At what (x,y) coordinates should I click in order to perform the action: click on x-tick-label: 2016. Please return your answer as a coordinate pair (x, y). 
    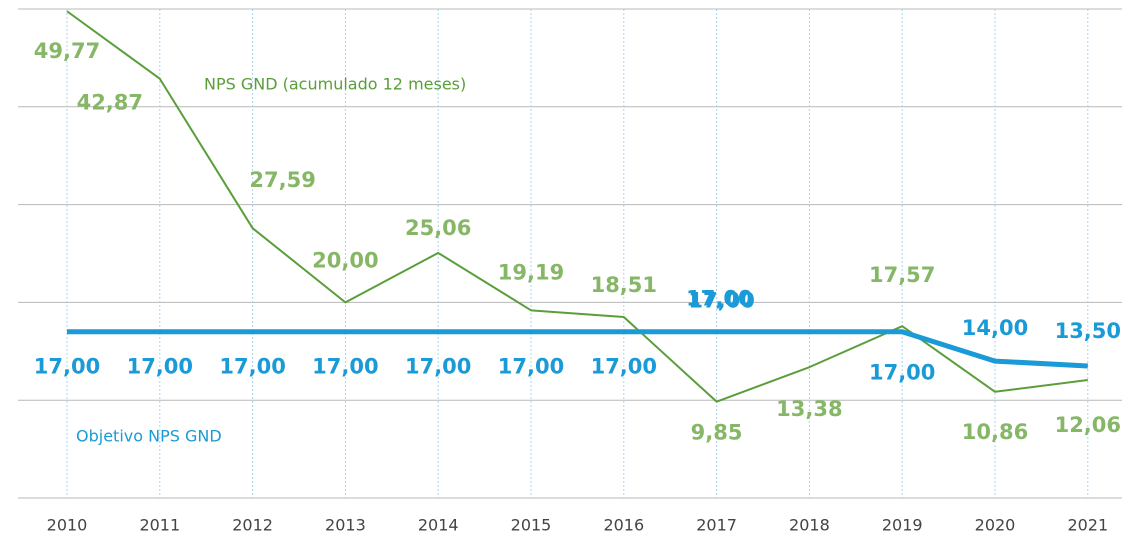
    Looking at the image, I should click on (623, 525).